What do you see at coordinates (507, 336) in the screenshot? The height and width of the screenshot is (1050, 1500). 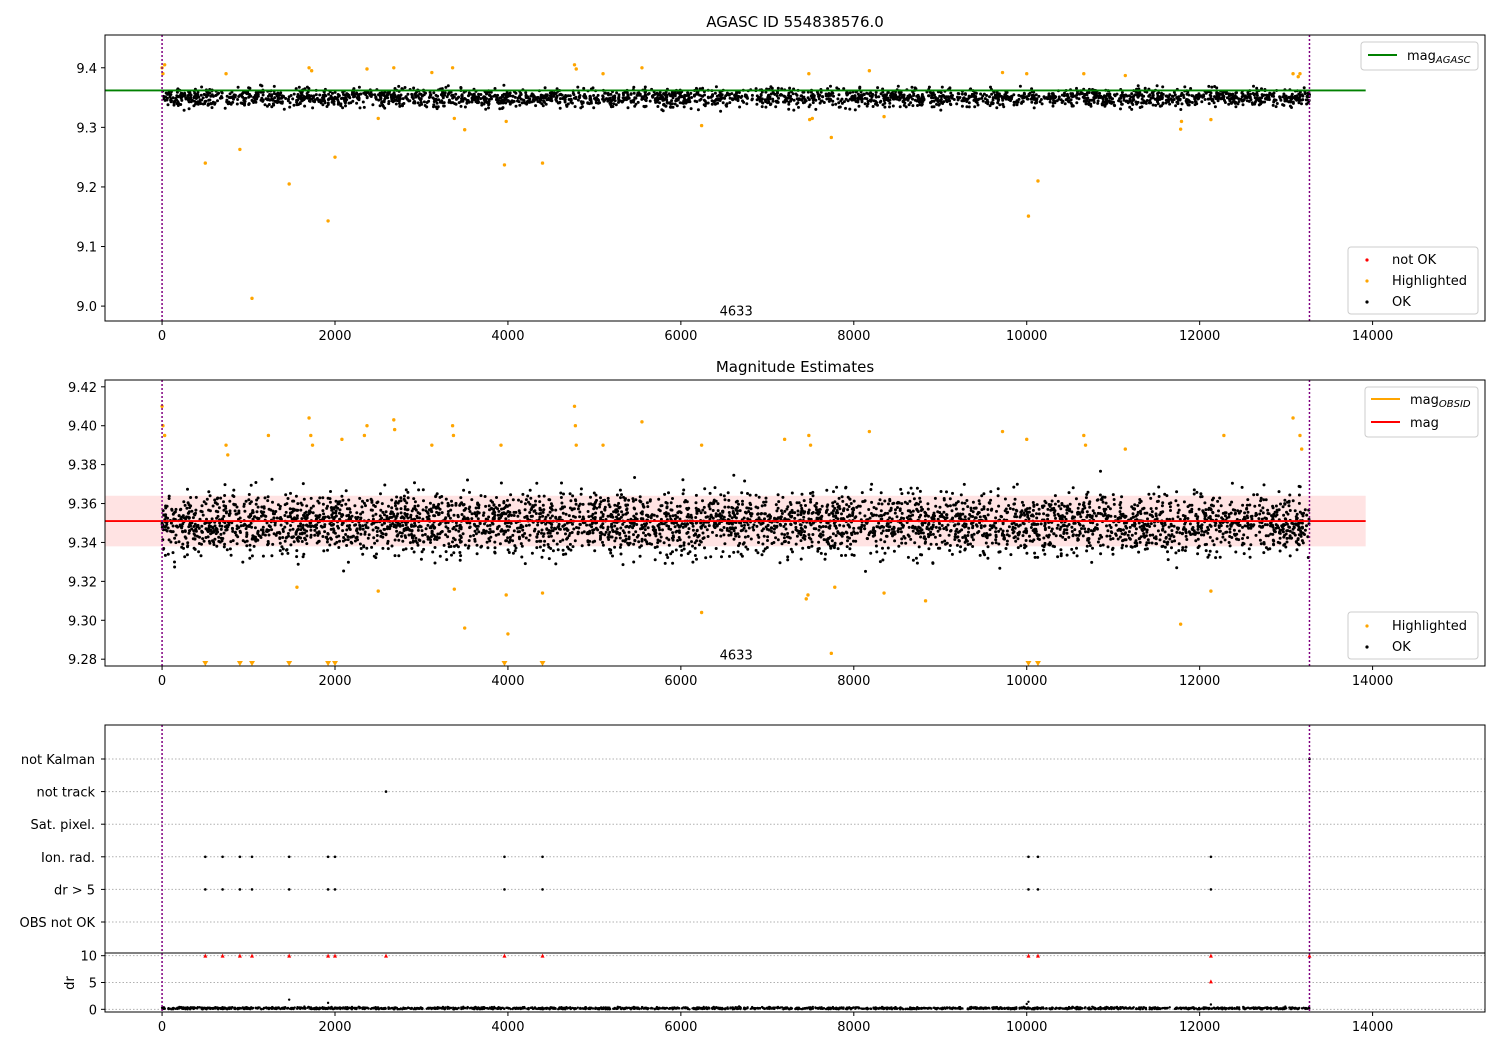 I see `x-tick-label: 4000` at bounding box center [507, 336].